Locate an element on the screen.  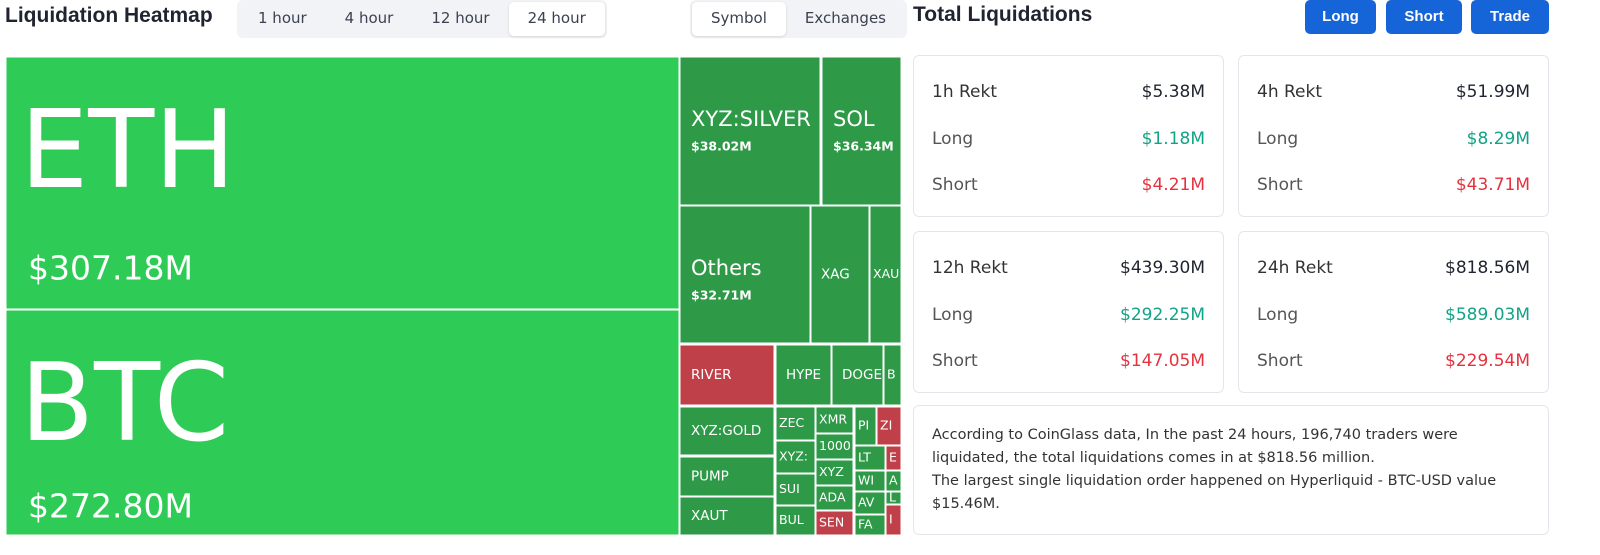
timeframe-tab: 24 hour is located at coordinates (556, 19).